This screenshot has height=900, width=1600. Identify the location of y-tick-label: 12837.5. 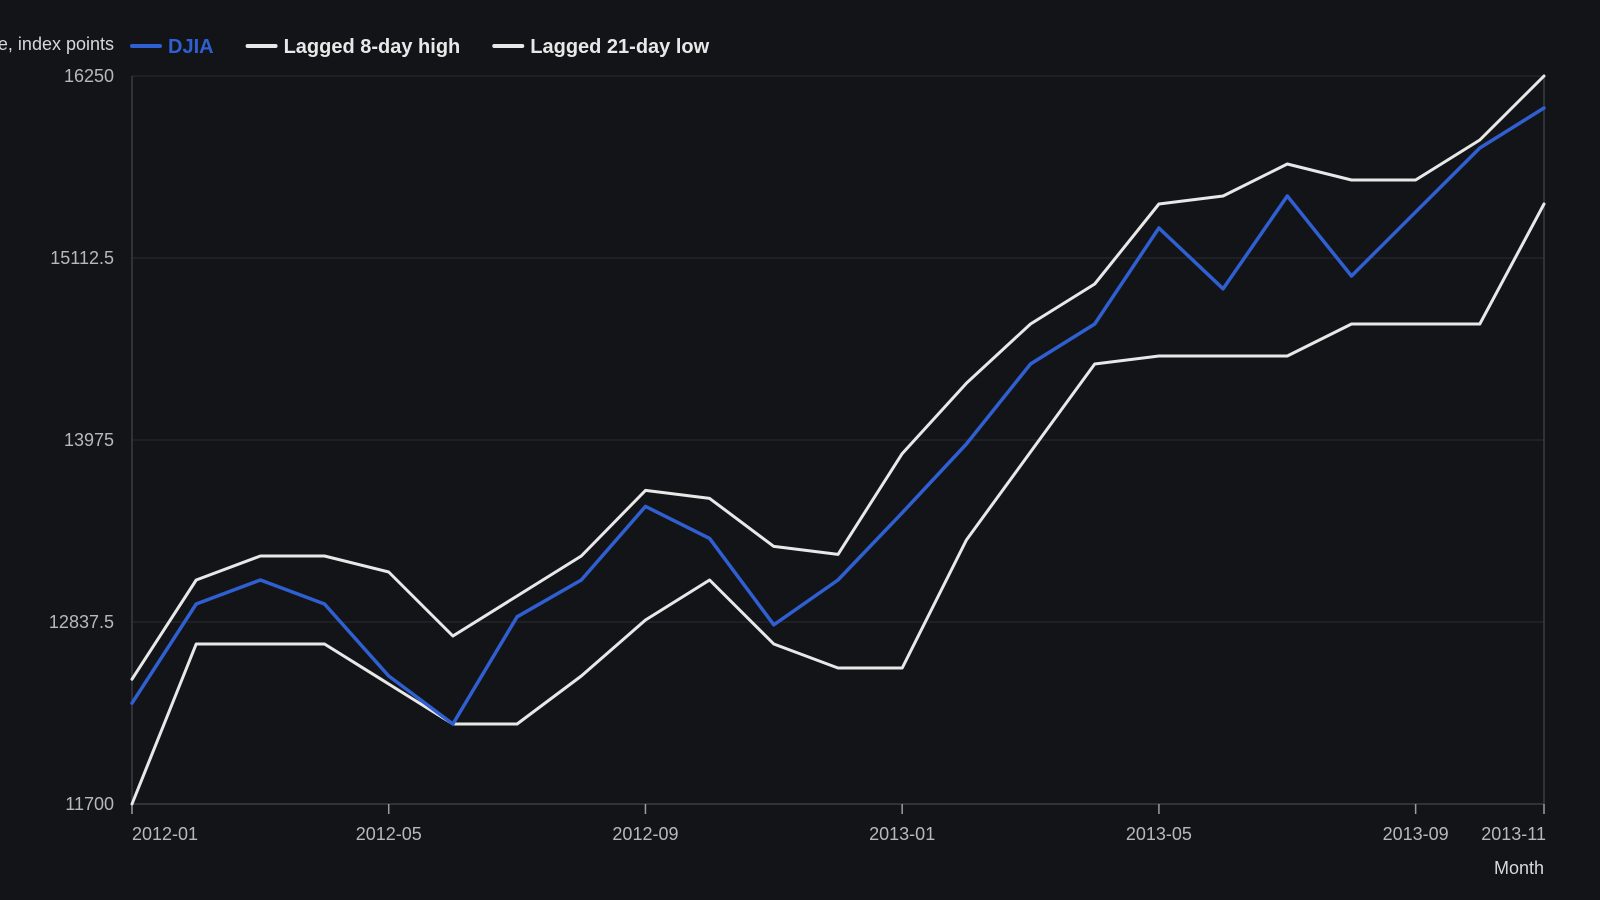
(81, 622).